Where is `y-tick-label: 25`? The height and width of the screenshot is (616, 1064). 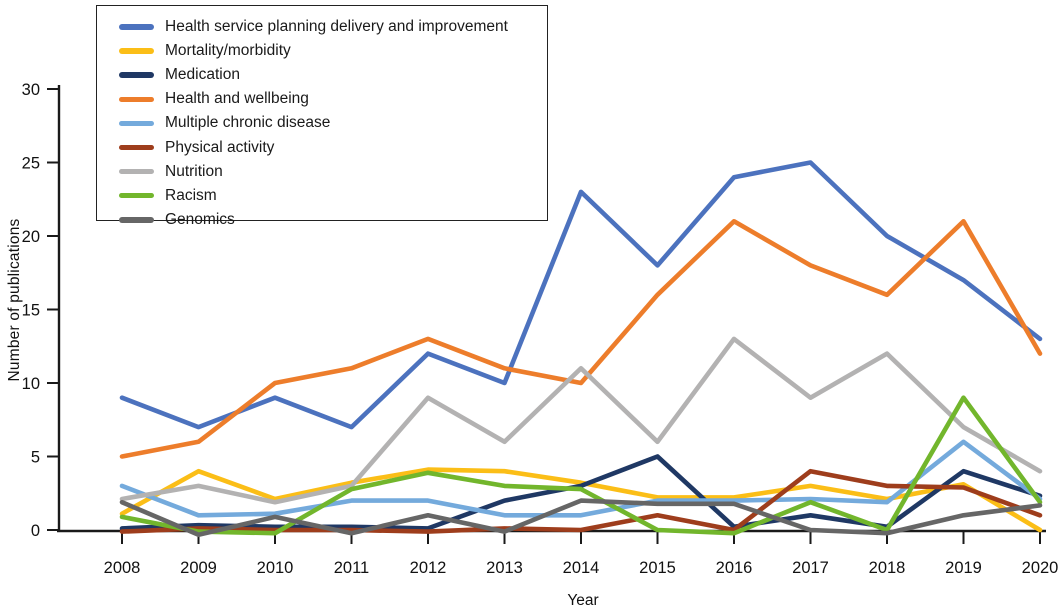
y-tick-label: 25 is located at coordinates (31, 164).